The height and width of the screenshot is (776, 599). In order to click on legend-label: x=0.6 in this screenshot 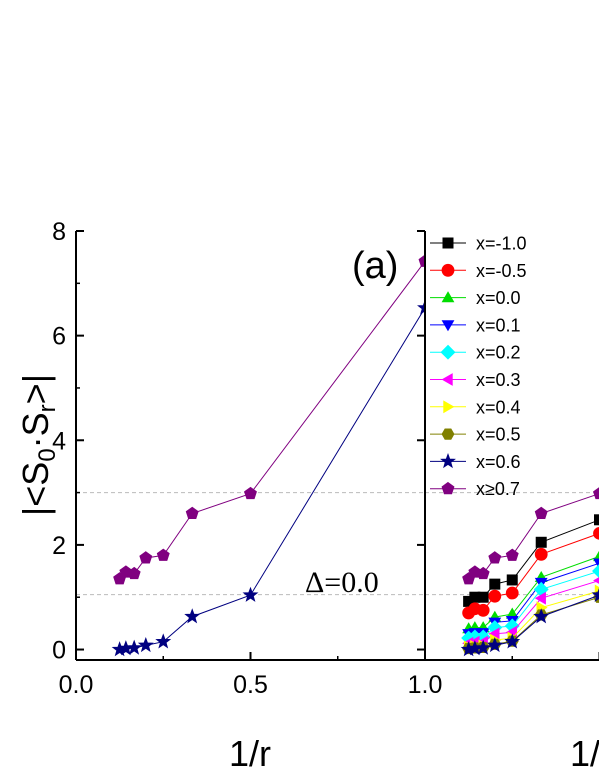, I will do `click(498, 462)`.